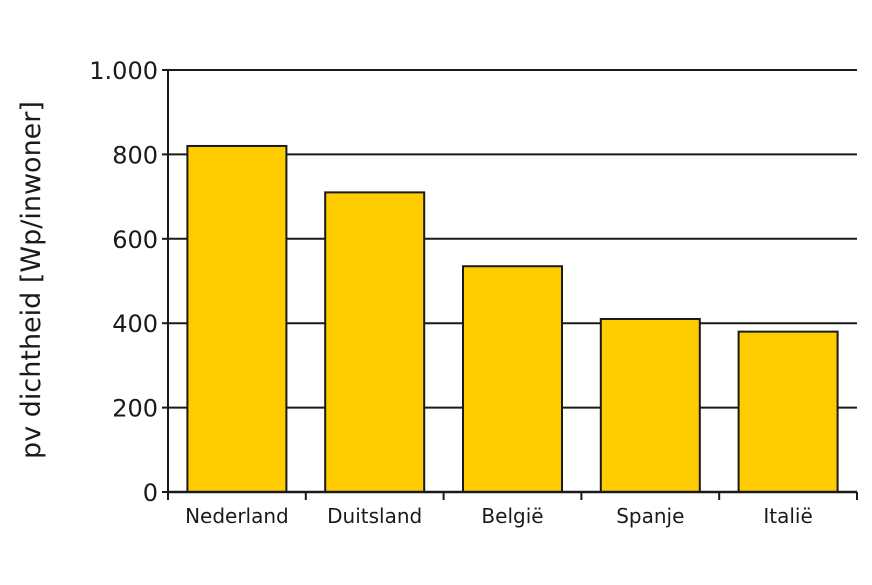 The width and height of the screenshot is (872, 585). Describe the element at coordinates (787, 516) in the screenshot. I see `x-tick-label: Italië` at that location.